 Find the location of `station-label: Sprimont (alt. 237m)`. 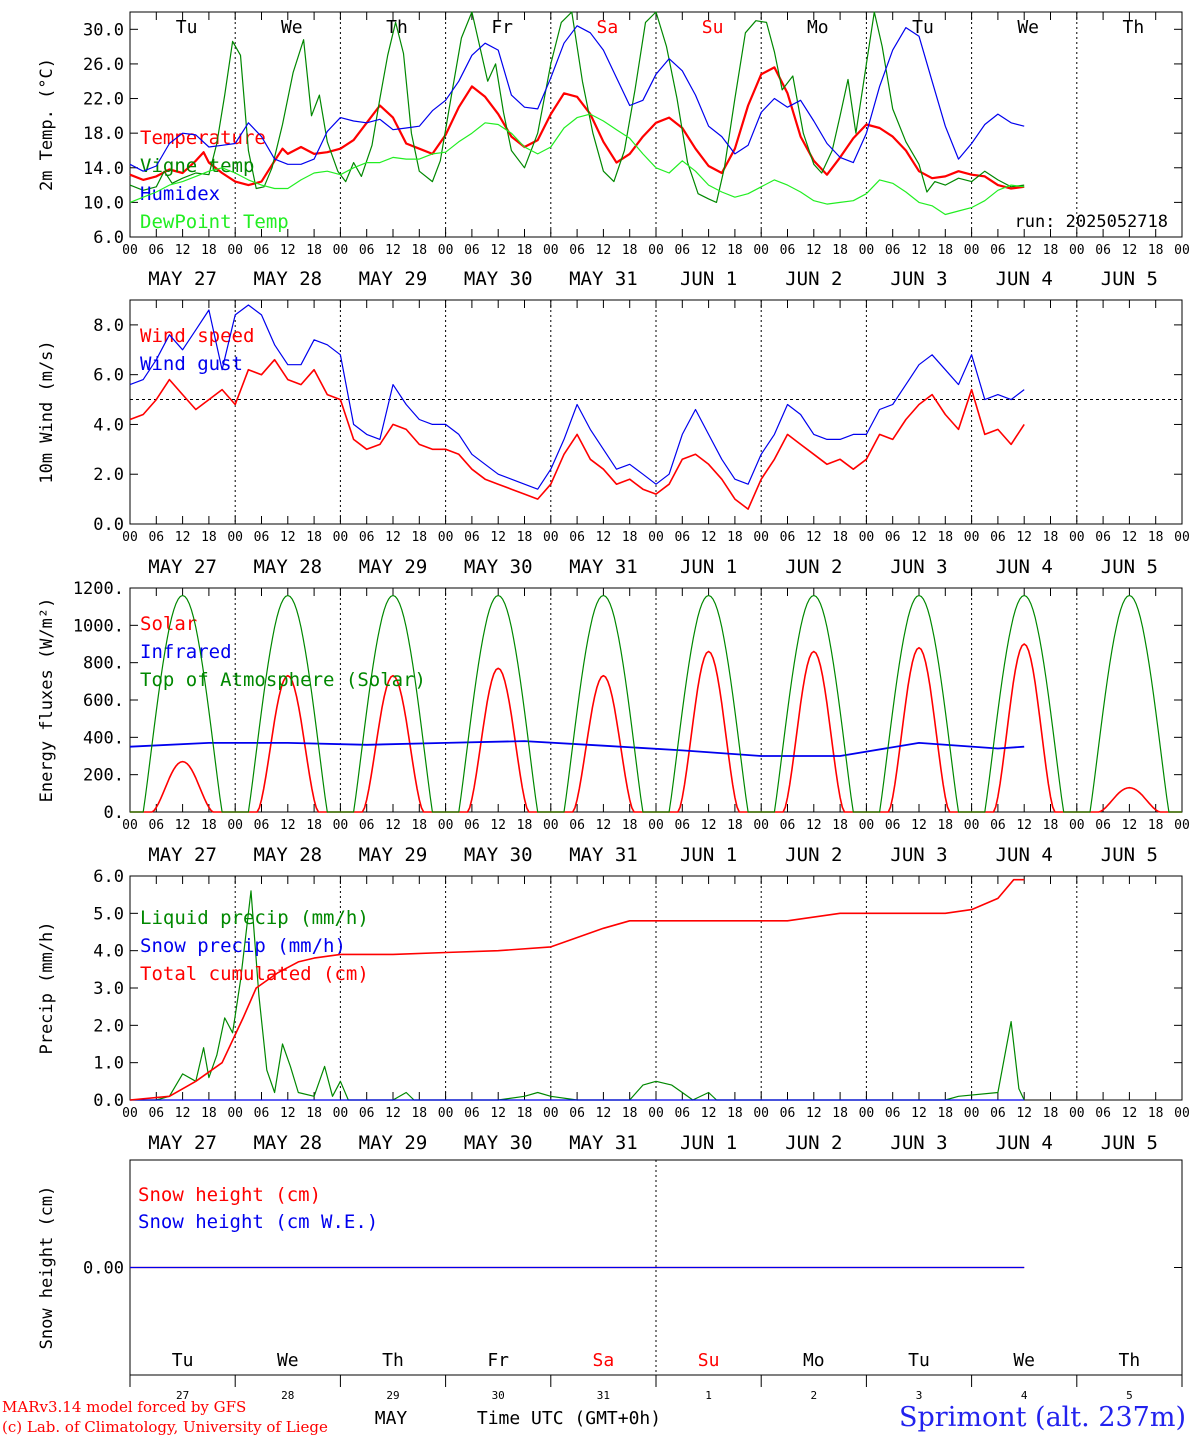

station-label: Sprimont (alt. 237m) is located at coordinates (1042, 1417).